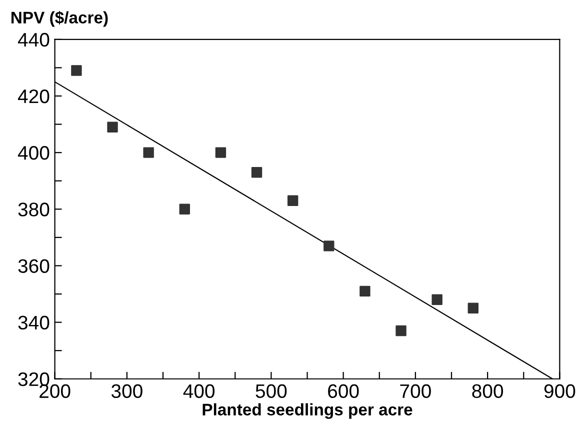 This screenshot has height=438, width=577. Describe the element at coordinates (34, 39) in the screenshot. I see `y-tick-label: 440` at that location.